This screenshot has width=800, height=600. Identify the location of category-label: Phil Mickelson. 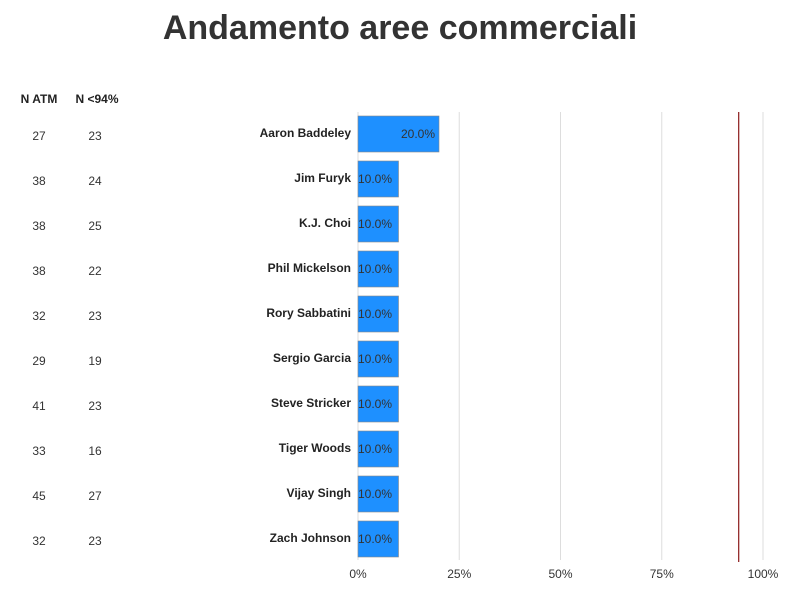
(309, 268).